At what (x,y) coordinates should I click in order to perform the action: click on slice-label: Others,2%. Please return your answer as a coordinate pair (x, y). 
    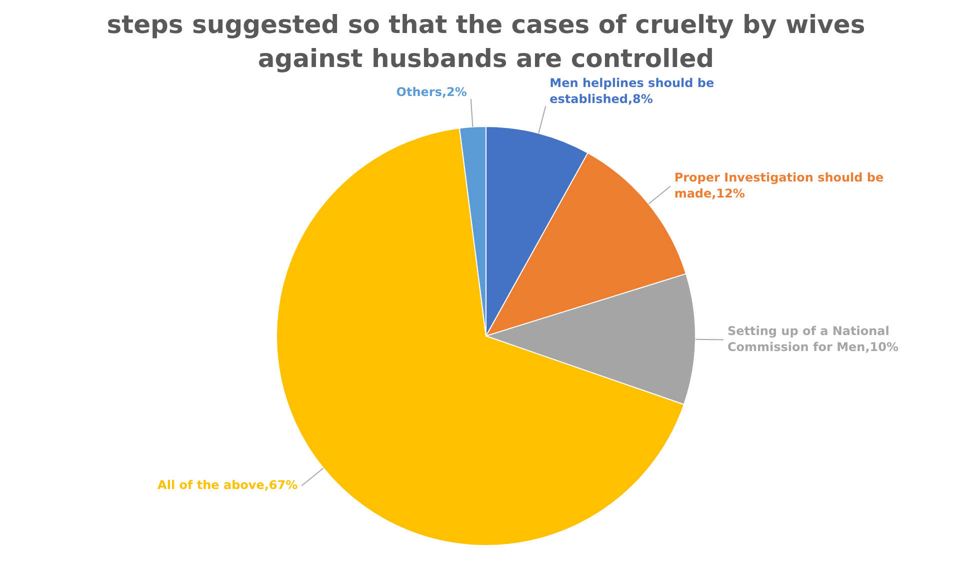
    Looking at the image, I should click on (431, 92).